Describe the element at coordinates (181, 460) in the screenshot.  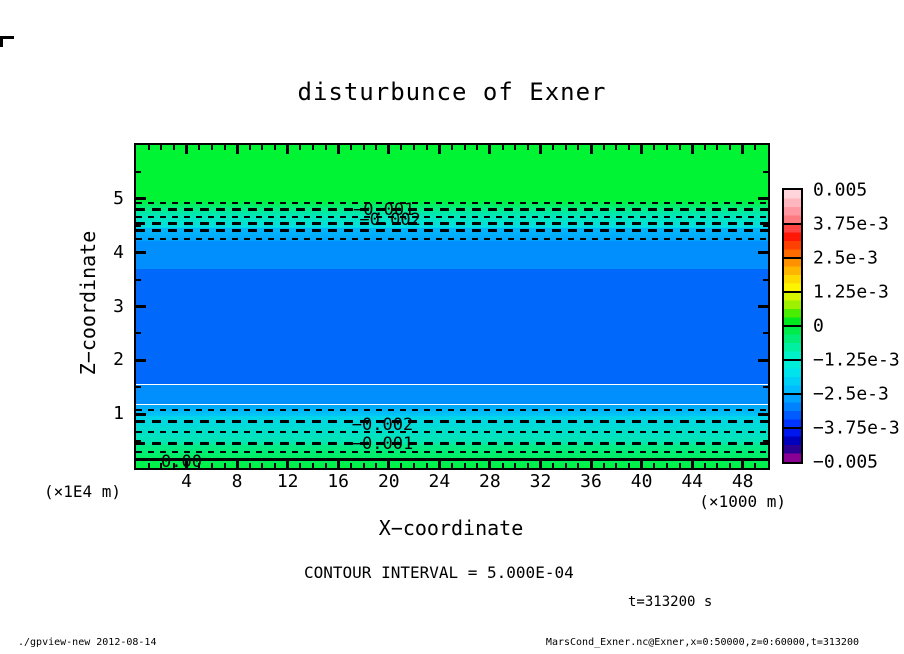
I see `contour-label: 0.00` at that location.